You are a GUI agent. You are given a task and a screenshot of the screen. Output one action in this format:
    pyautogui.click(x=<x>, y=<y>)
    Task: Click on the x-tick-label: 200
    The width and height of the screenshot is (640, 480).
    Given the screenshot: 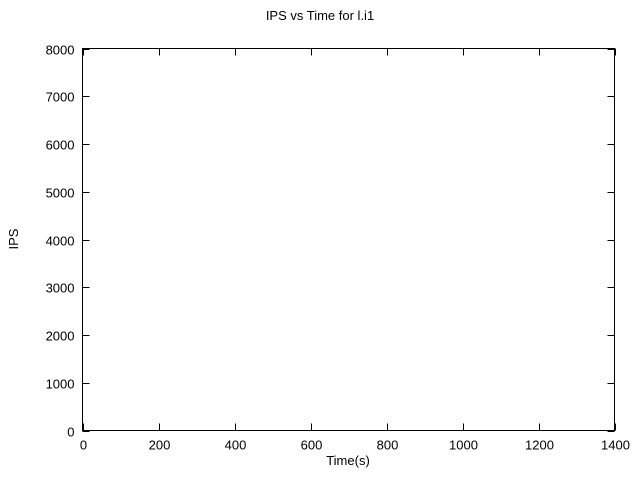 What is the action you would take?
    pyautogui.click(x=160, y=445)
    